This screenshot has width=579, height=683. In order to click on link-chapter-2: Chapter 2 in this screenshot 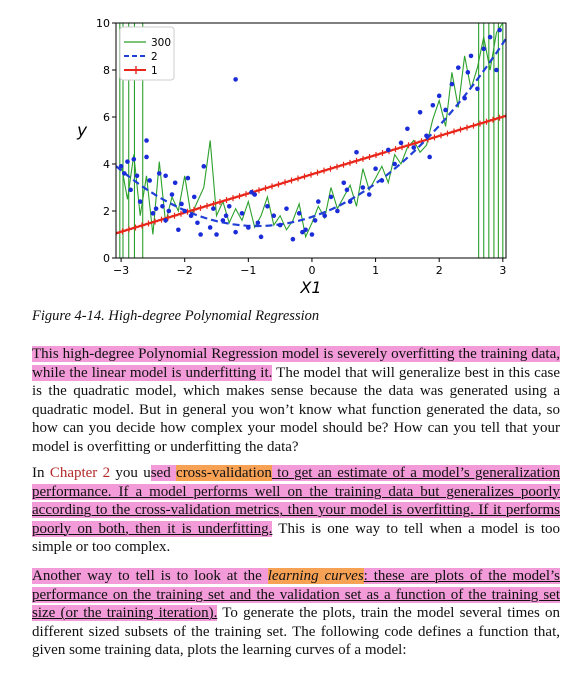, I will do `click(80, 473)`.